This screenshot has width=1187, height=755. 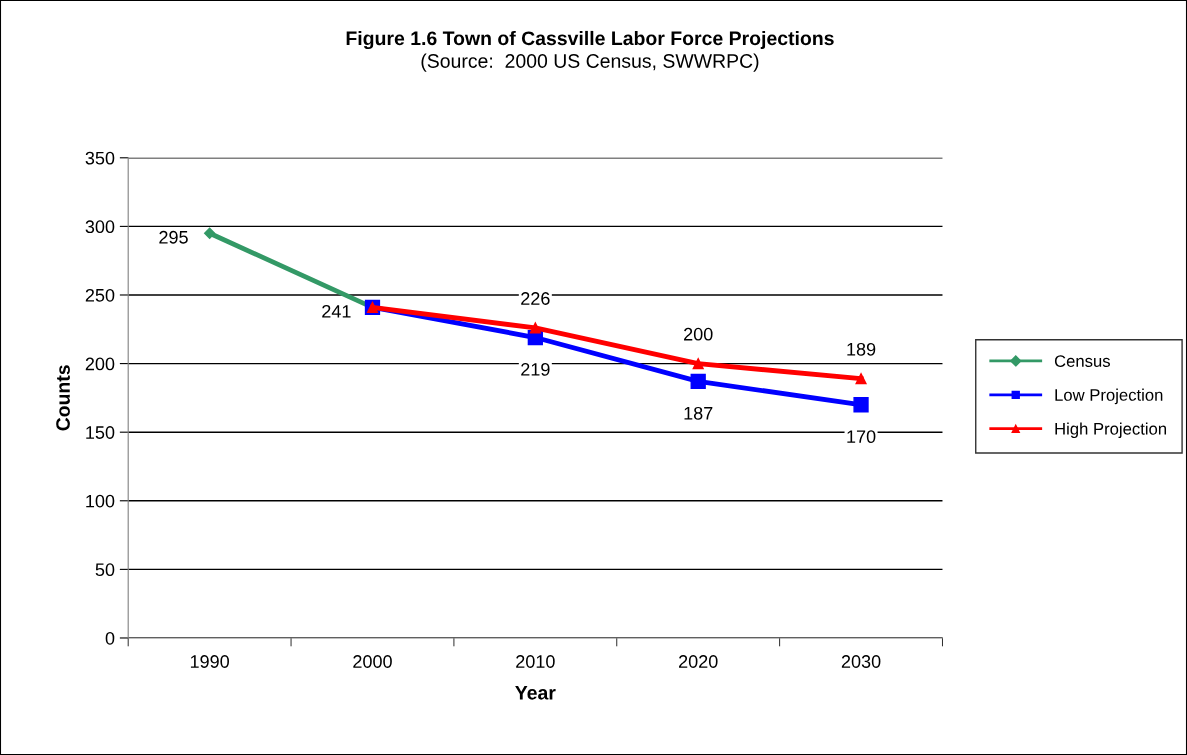 I want to click on y-axis-title: Counts, so click(x=63, y=398).